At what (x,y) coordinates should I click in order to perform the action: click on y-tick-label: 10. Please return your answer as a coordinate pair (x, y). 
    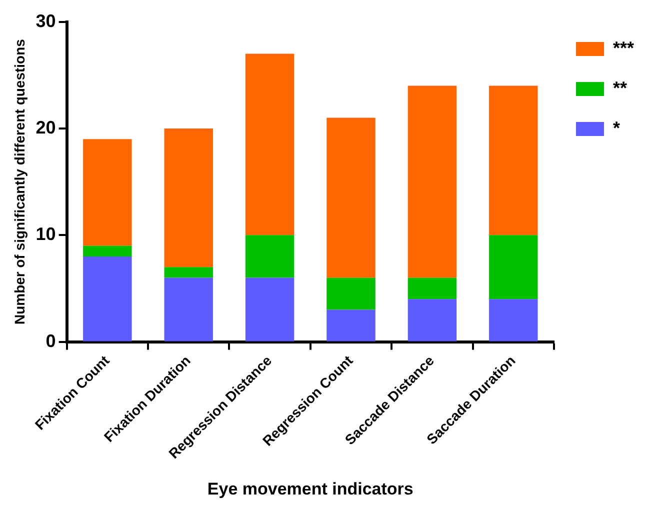
    Looking at the image, I should click on (46, 234).